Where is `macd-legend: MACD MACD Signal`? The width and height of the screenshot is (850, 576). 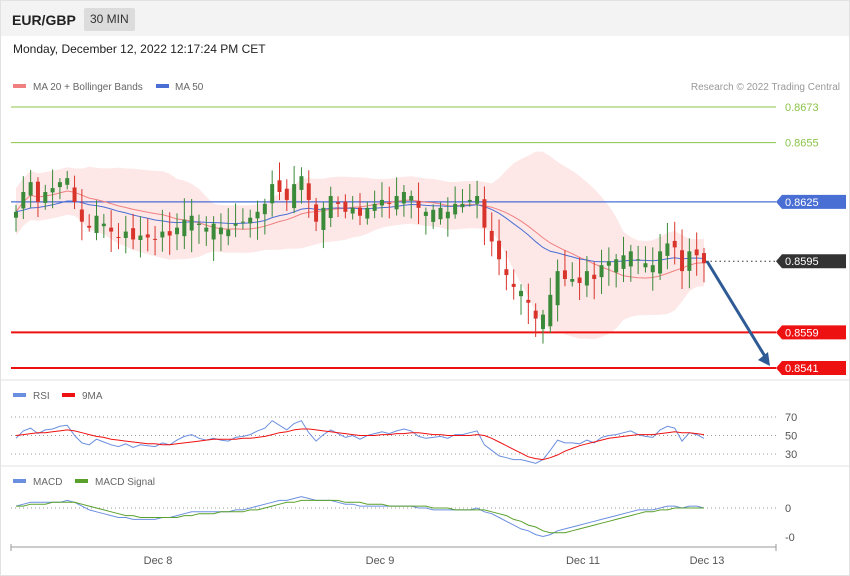
macd-legend: MACD MACD Signal is located at coordinates (84, 482).